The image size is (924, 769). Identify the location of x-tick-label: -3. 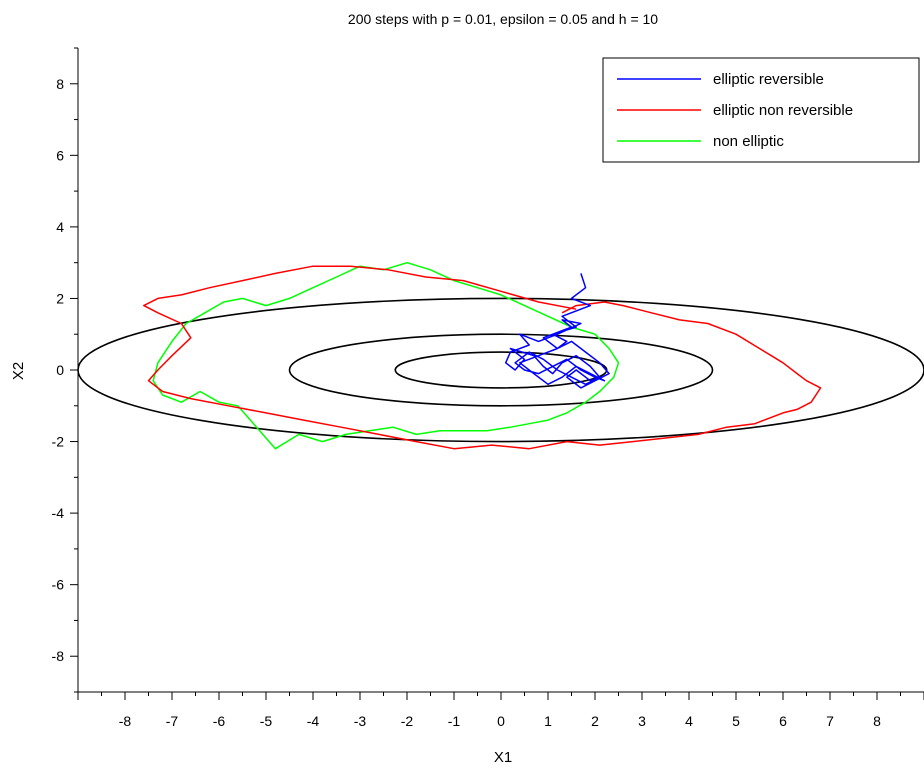
(360, 721).